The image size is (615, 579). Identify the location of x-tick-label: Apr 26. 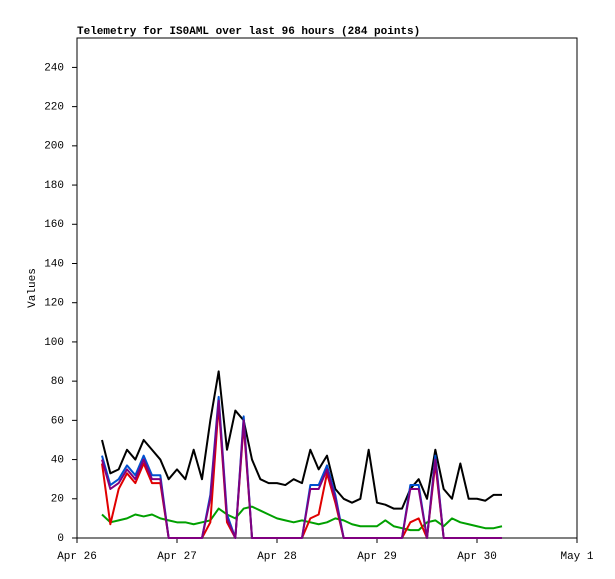
(77, 557).